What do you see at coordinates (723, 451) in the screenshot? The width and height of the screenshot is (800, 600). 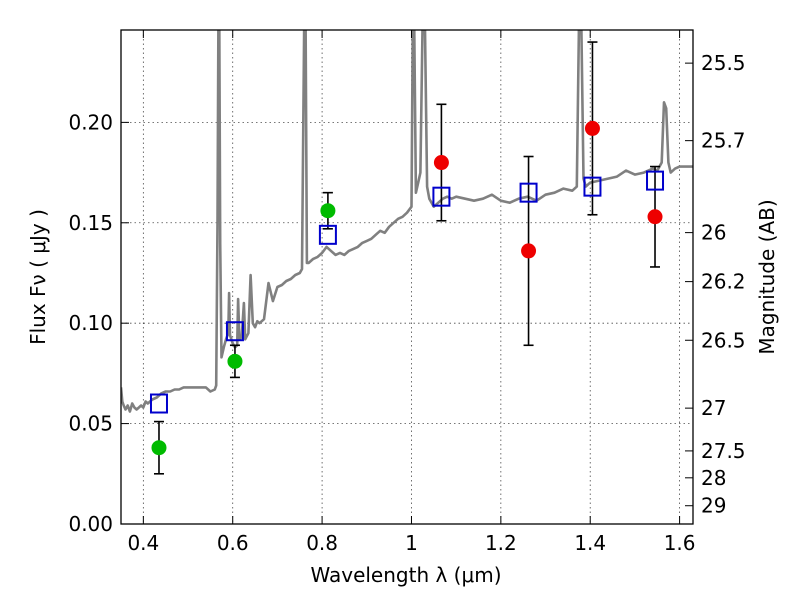 I see `right-tick-label: 27.5` at bounding box center [723, 451].